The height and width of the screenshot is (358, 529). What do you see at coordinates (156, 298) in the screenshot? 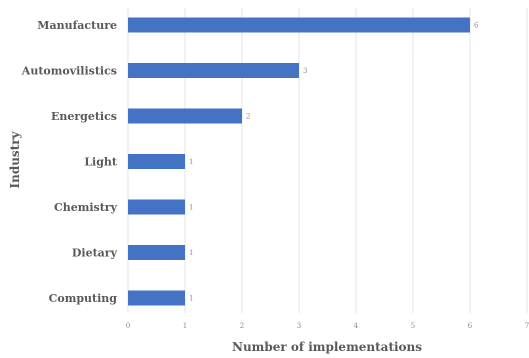
I see `bar-computing` at bounding box center [156, 298].